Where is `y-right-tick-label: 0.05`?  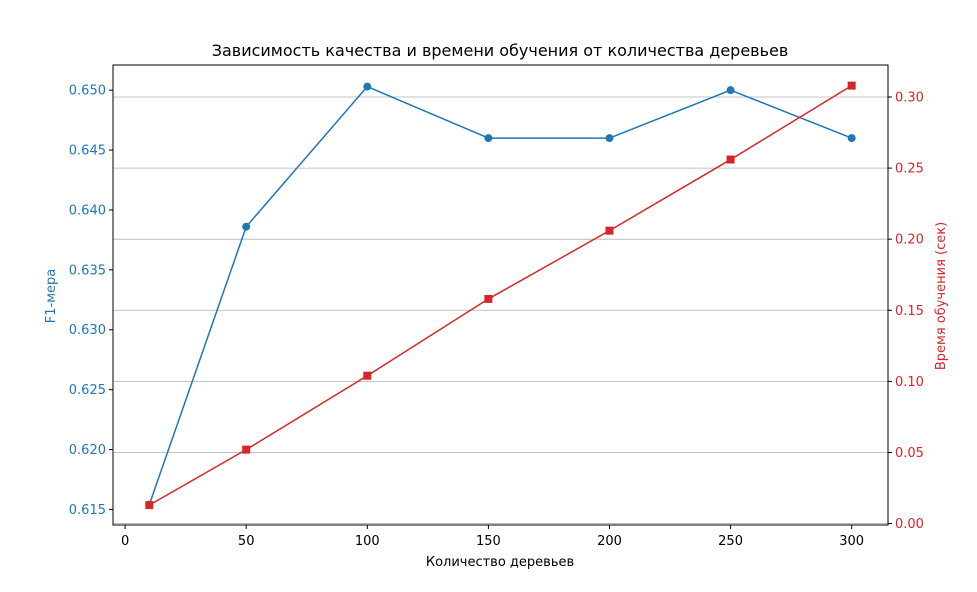
y-right-tick-label: 0.05 is located at coordinates (909, 453).